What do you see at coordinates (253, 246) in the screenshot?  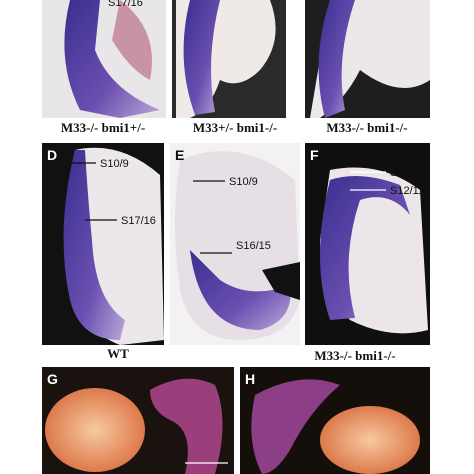 I see `annotation: S16/15` at bounding box center [253, 246].